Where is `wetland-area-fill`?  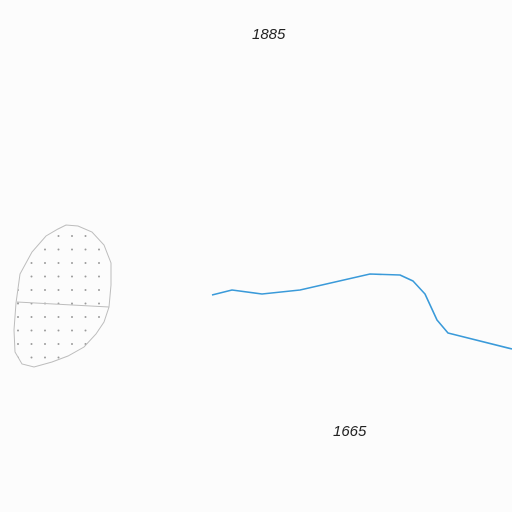 wetland-area-fill is located at coordinates (62, 296).